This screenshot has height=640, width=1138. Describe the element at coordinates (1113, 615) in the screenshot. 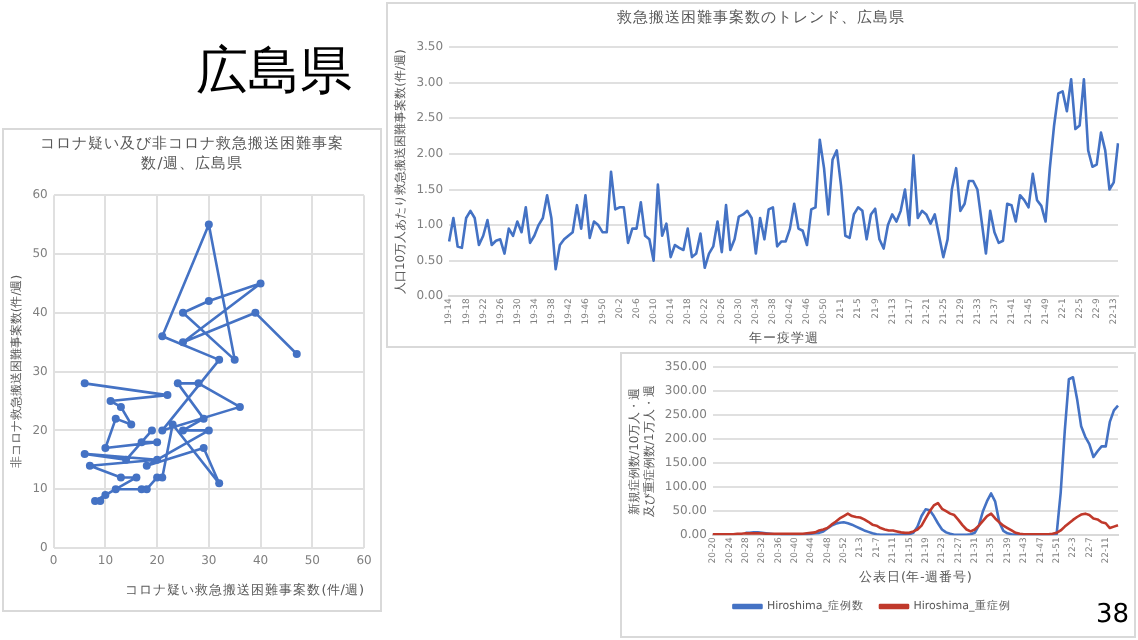

I see `text: 38` at that location.